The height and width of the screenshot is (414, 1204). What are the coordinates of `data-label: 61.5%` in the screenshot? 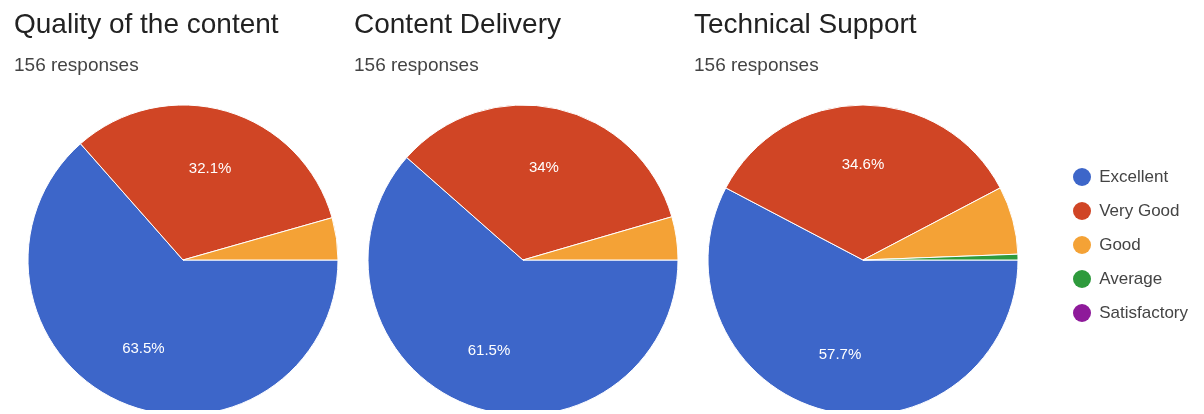 It's located at (489, 350).